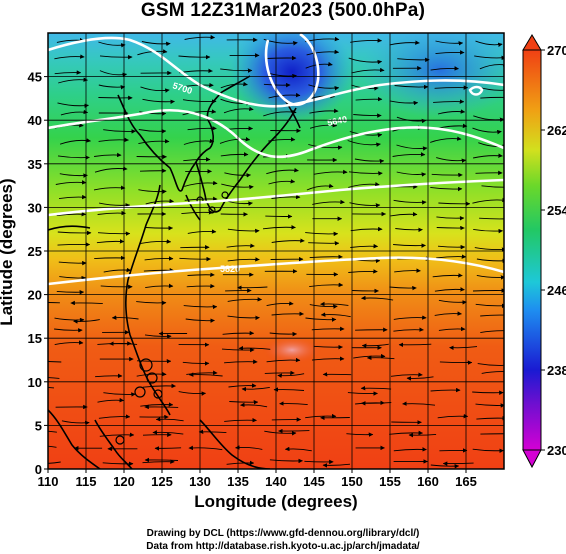 Image resolution: width=566 pixels, height=554 pixels. I want to click on figure-title: GSM 12Z31Mar2023 (500.0hPa), so click(283, 10).